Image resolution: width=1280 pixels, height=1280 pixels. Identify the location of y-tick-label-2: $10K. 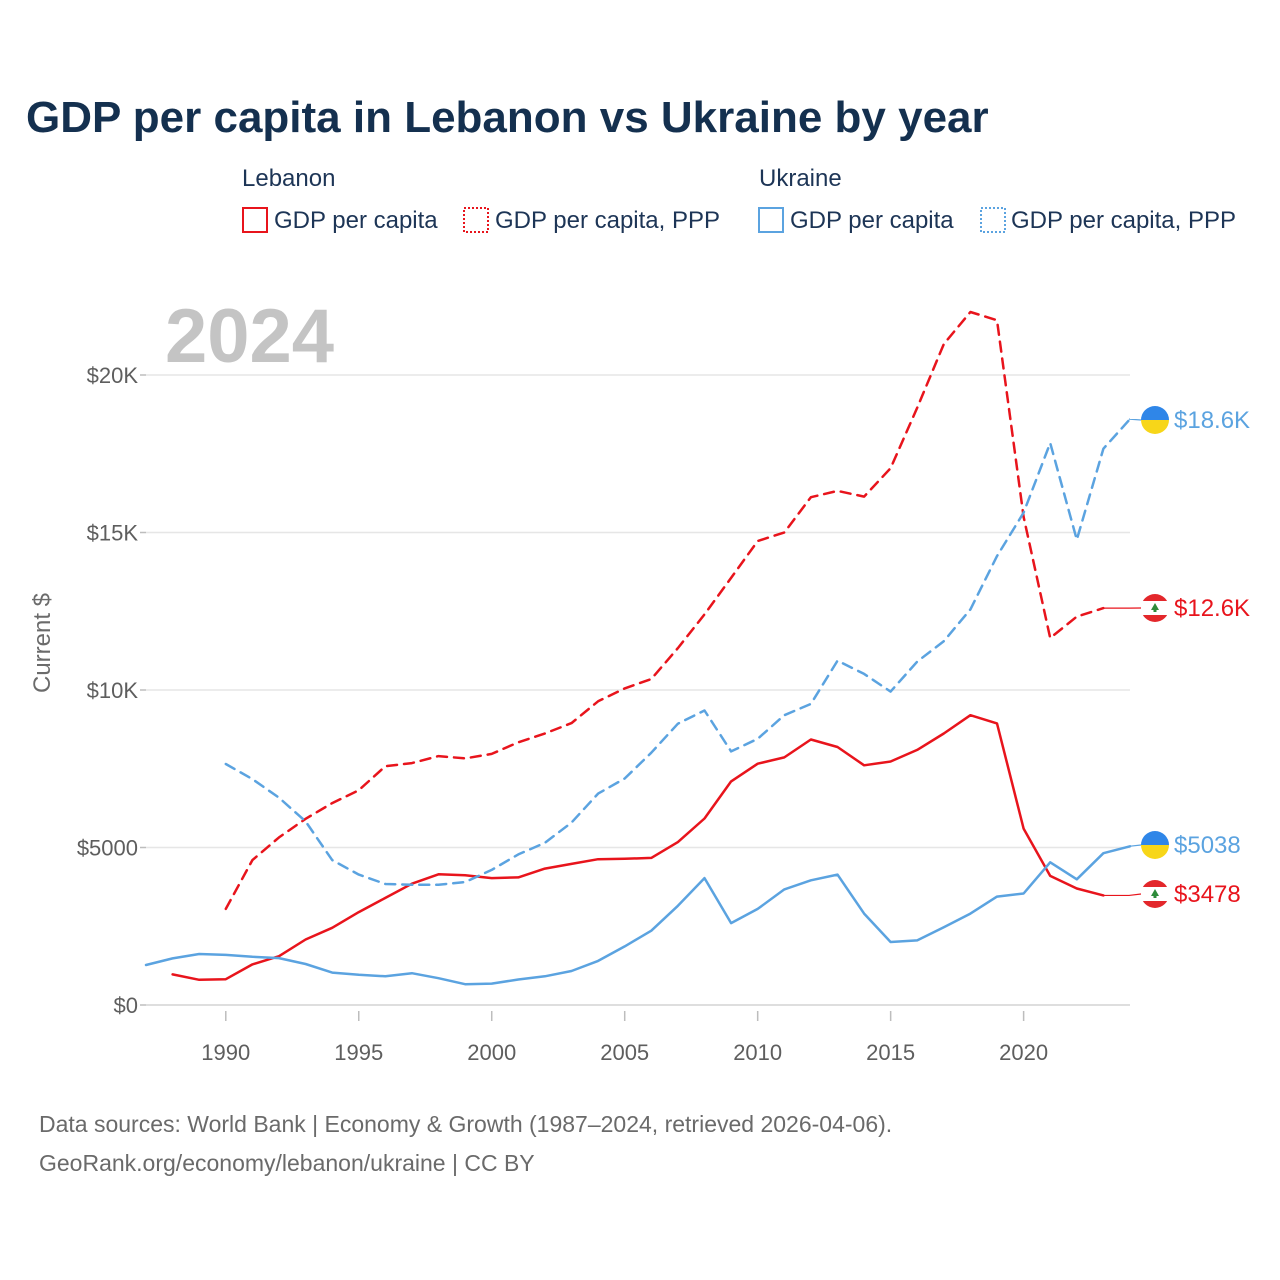
(113, 690).